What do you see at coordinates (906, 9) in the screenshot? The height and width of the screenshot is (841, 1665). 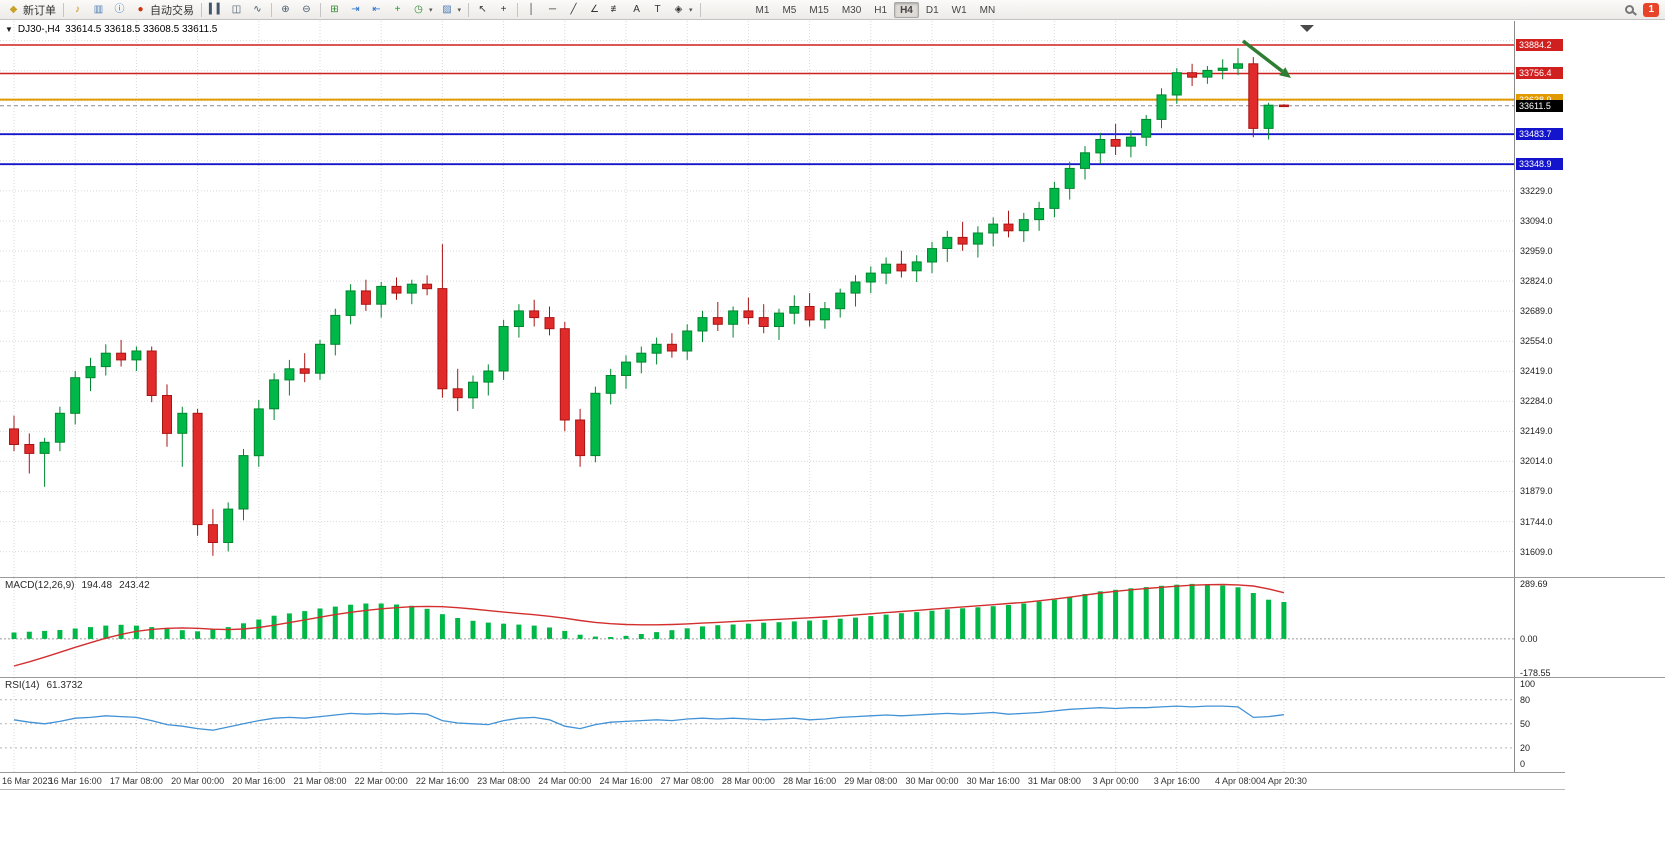 I see `timeframe-h4: H4` at bounding box center [906, 9].